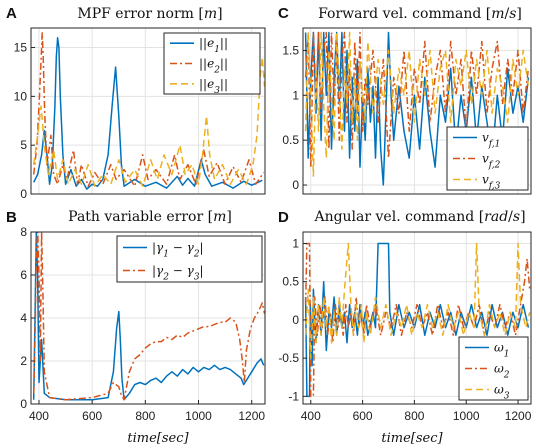 The height and width of the screenshot is (448, 536). Describe the element at coordinates (23, 232) in the screenshot. I see `y-tick-label: 8` at that location.